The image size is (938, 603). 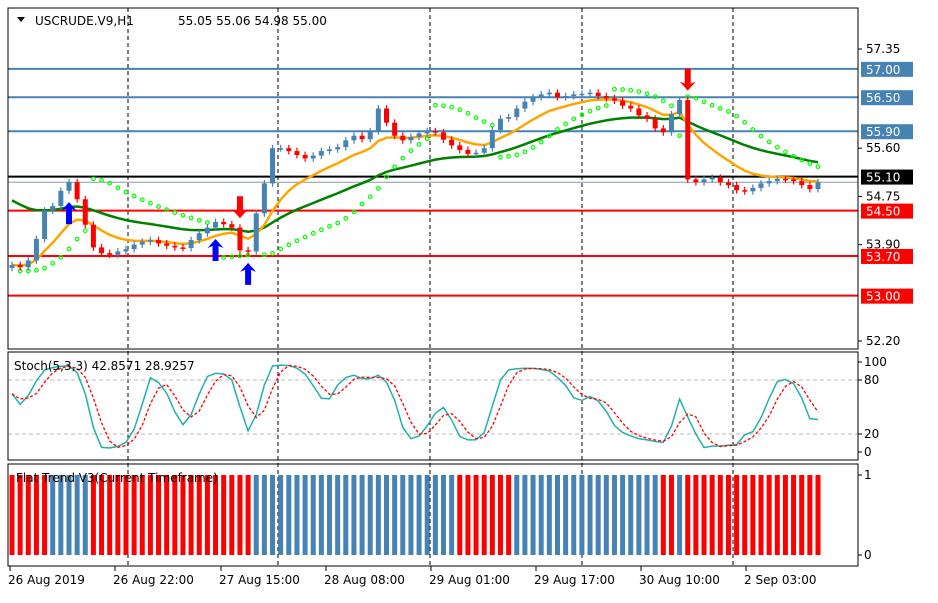 What do you see at coordinates (883, 212) in the screenshot?
I see `level-price-label: 54.50` at bounding box center [883, 212].